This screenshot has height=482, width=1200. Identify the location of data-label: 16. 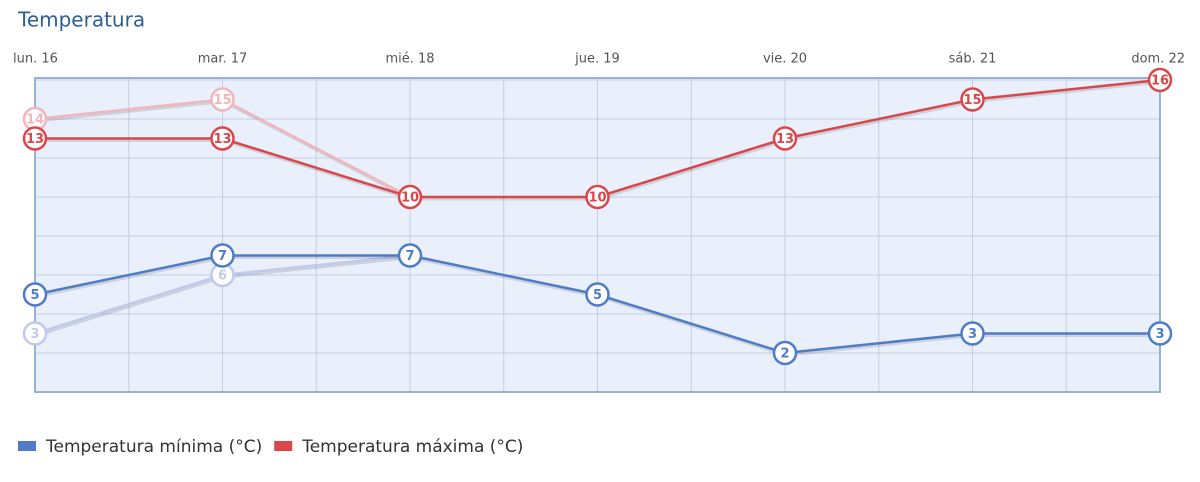
(1160, 81).